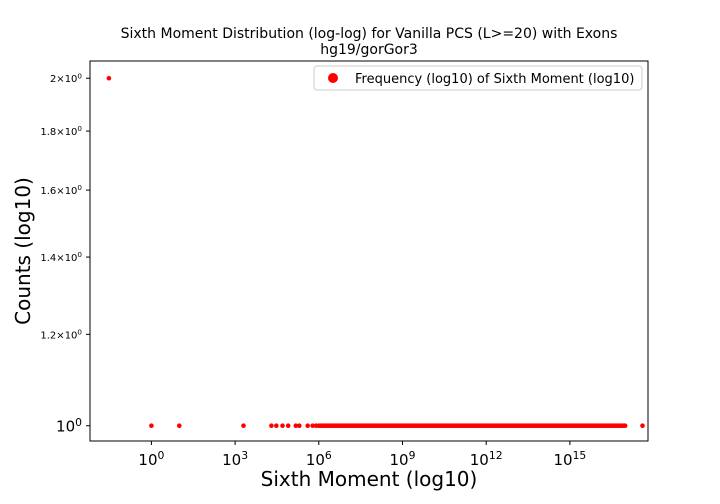 This screenshot has height=504, width=720. I want to click on x-tick-label: 10⁰, so click(151, 459).